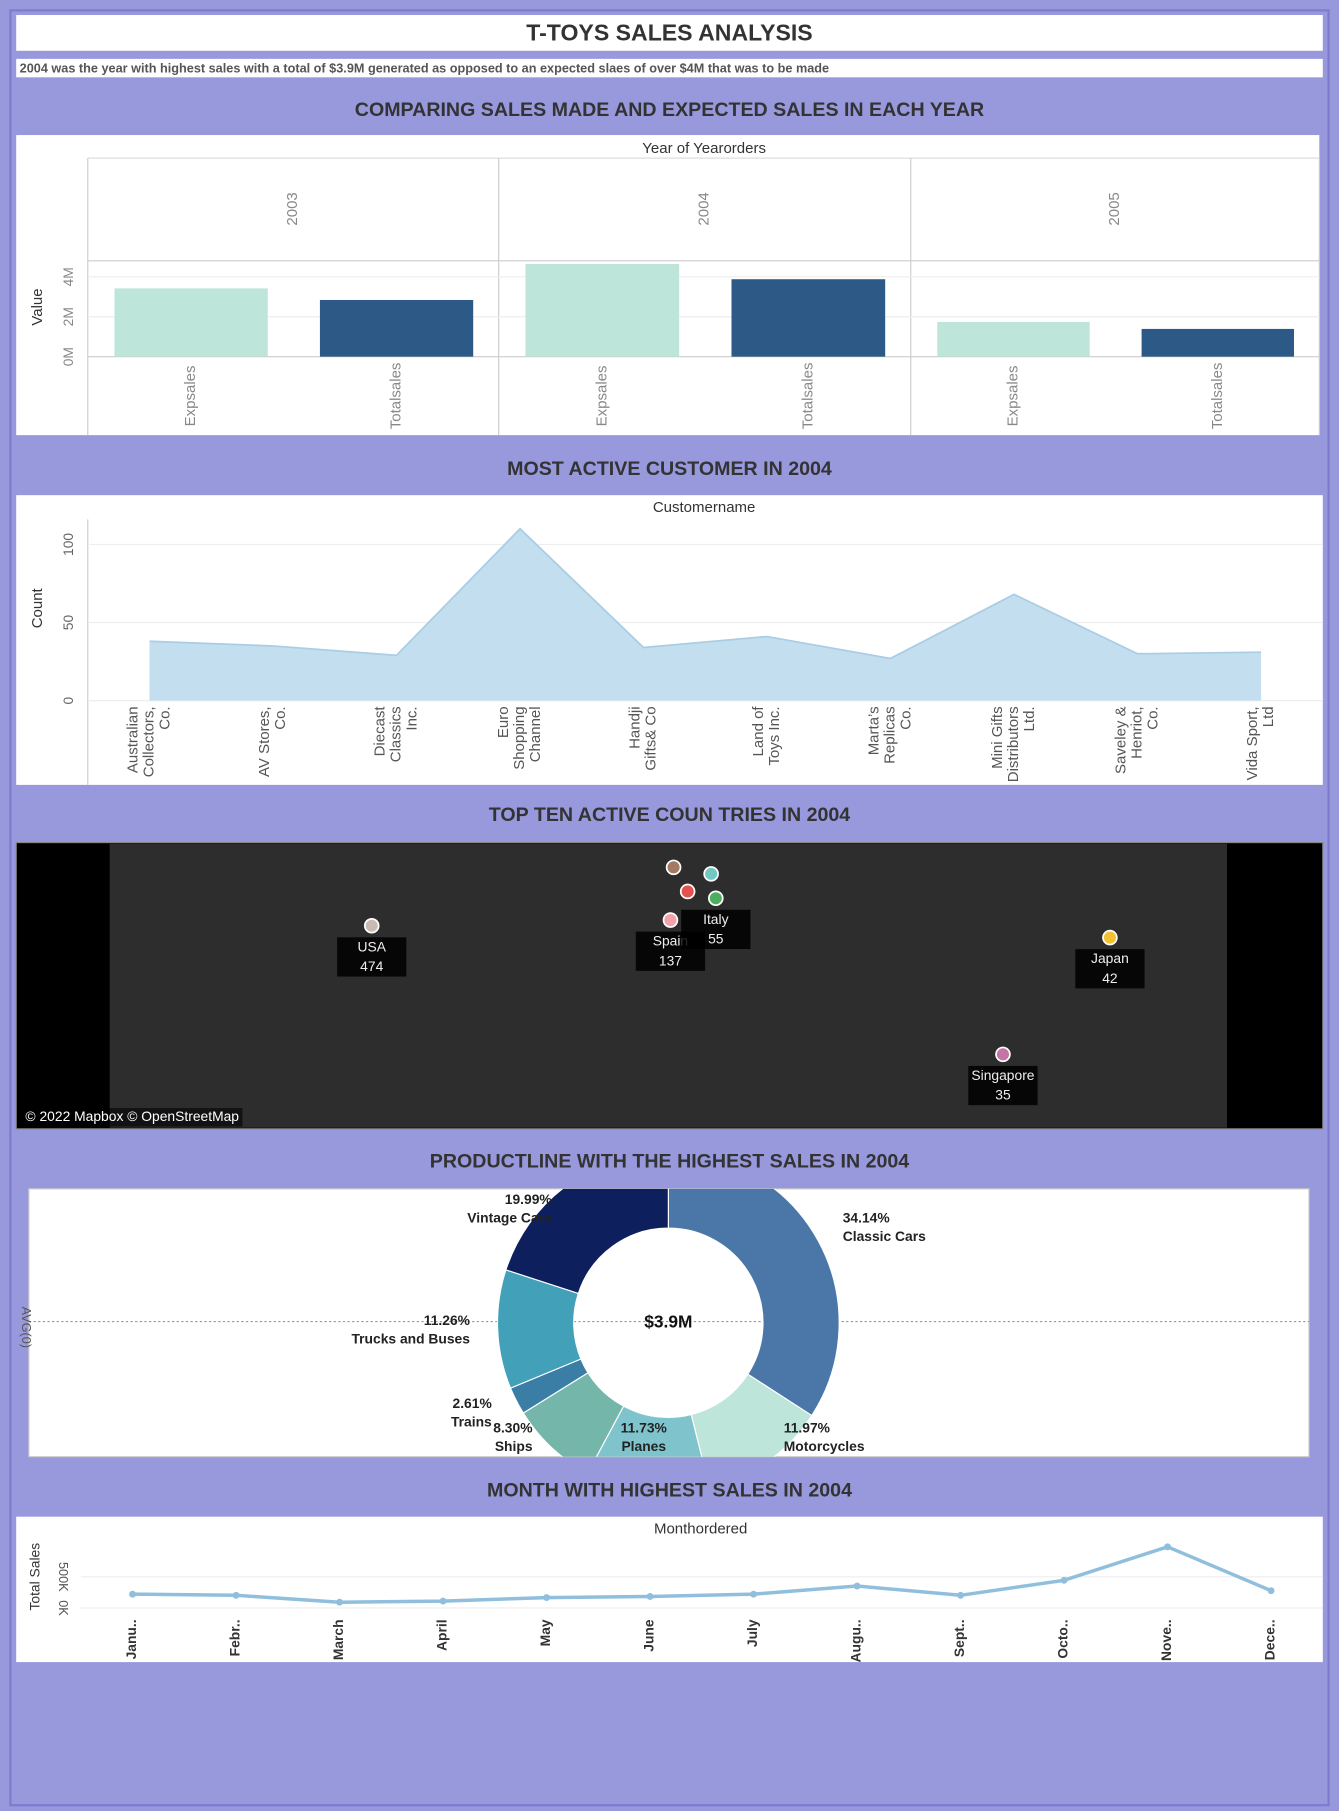 This screenshot has width=1339, height=1811. What do you see at coordinates (1270, 1639) in the screenshot?
I see `x-tick-label: Dece..` at bounding box center [1270, 1639].